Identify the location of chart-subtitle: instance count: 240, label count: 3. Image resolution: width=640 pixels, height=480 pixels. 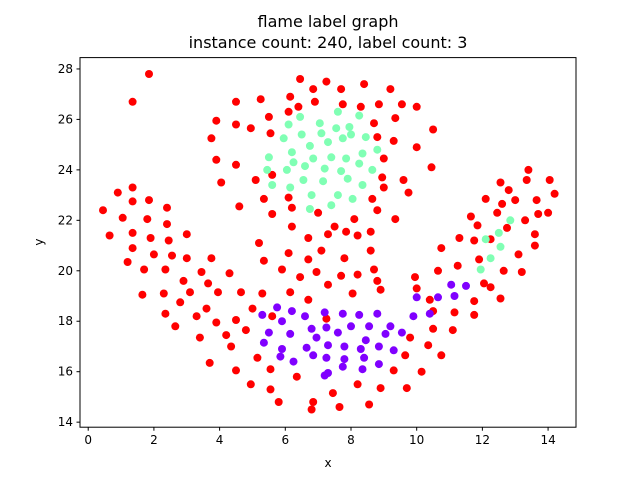
(328, 42).